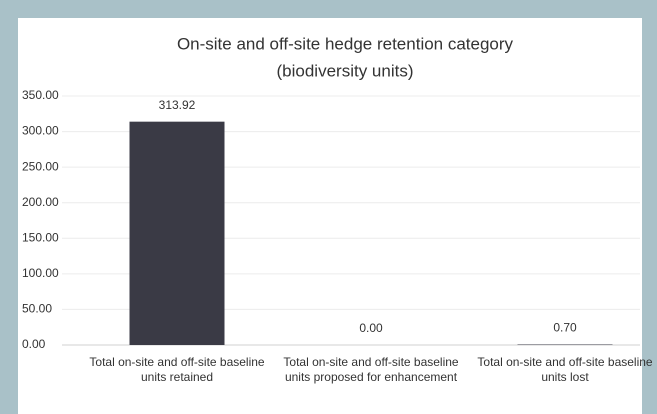 Image resolution: width=657 pixels, height=414 pixels. What do you see at coordinates (40, 273) in the screenshot?
I see `y-tick-label: 100.00` at bounding box center [40, 273].